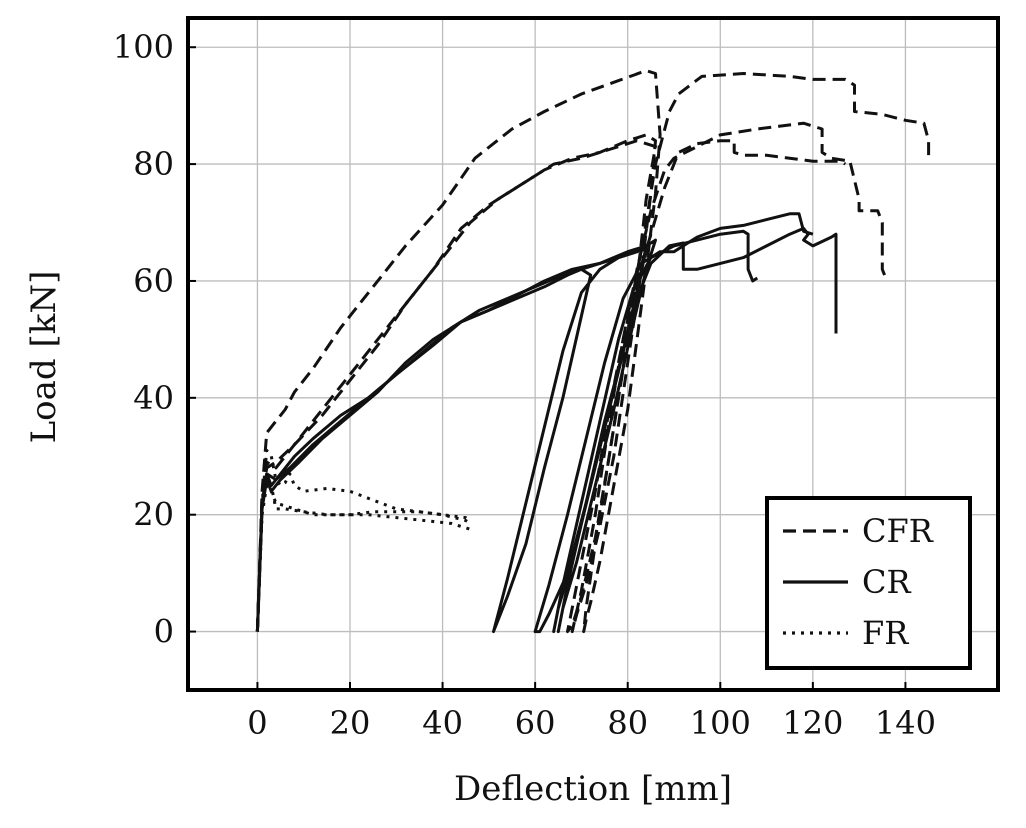 This screenshot has height=828, width=1026. I want to click on x-tick-label: 40, so click(442, 723).